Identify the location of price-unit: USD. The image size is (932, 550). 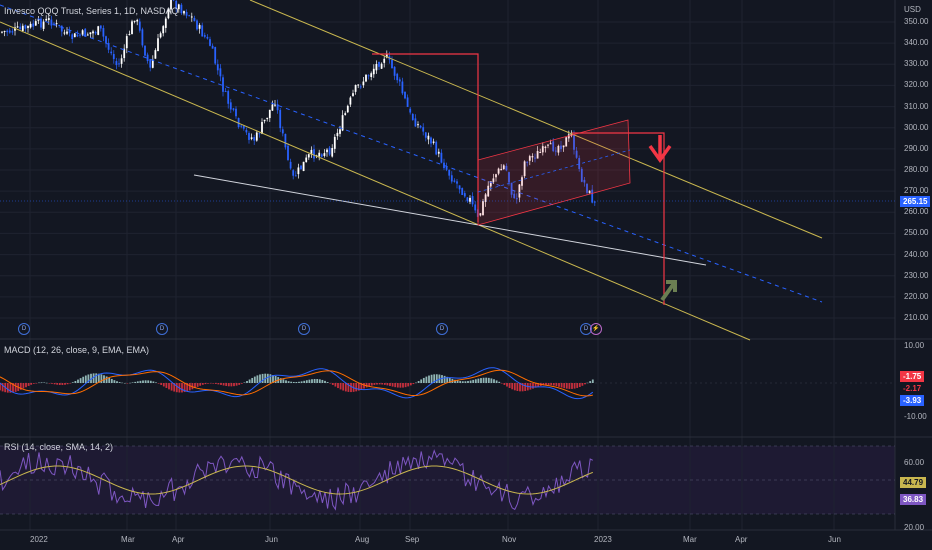
(912, 9).